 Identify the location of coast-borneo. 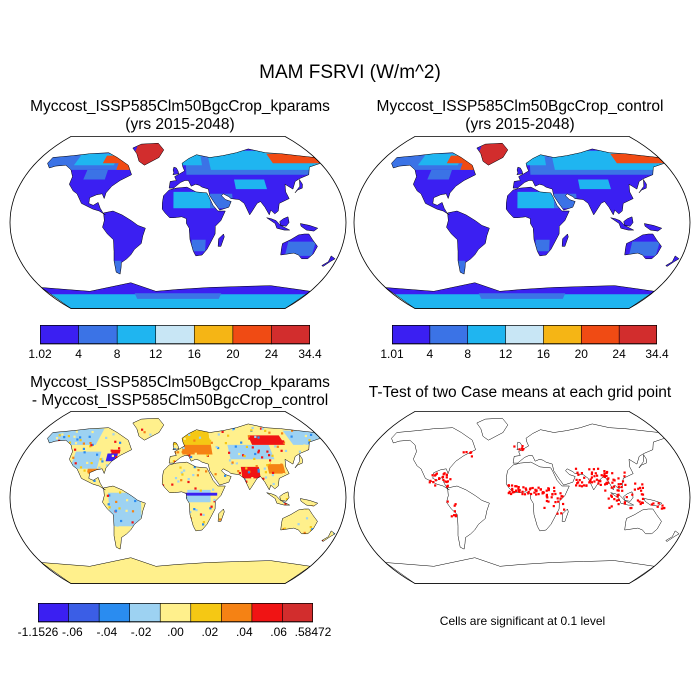
(284, 221).